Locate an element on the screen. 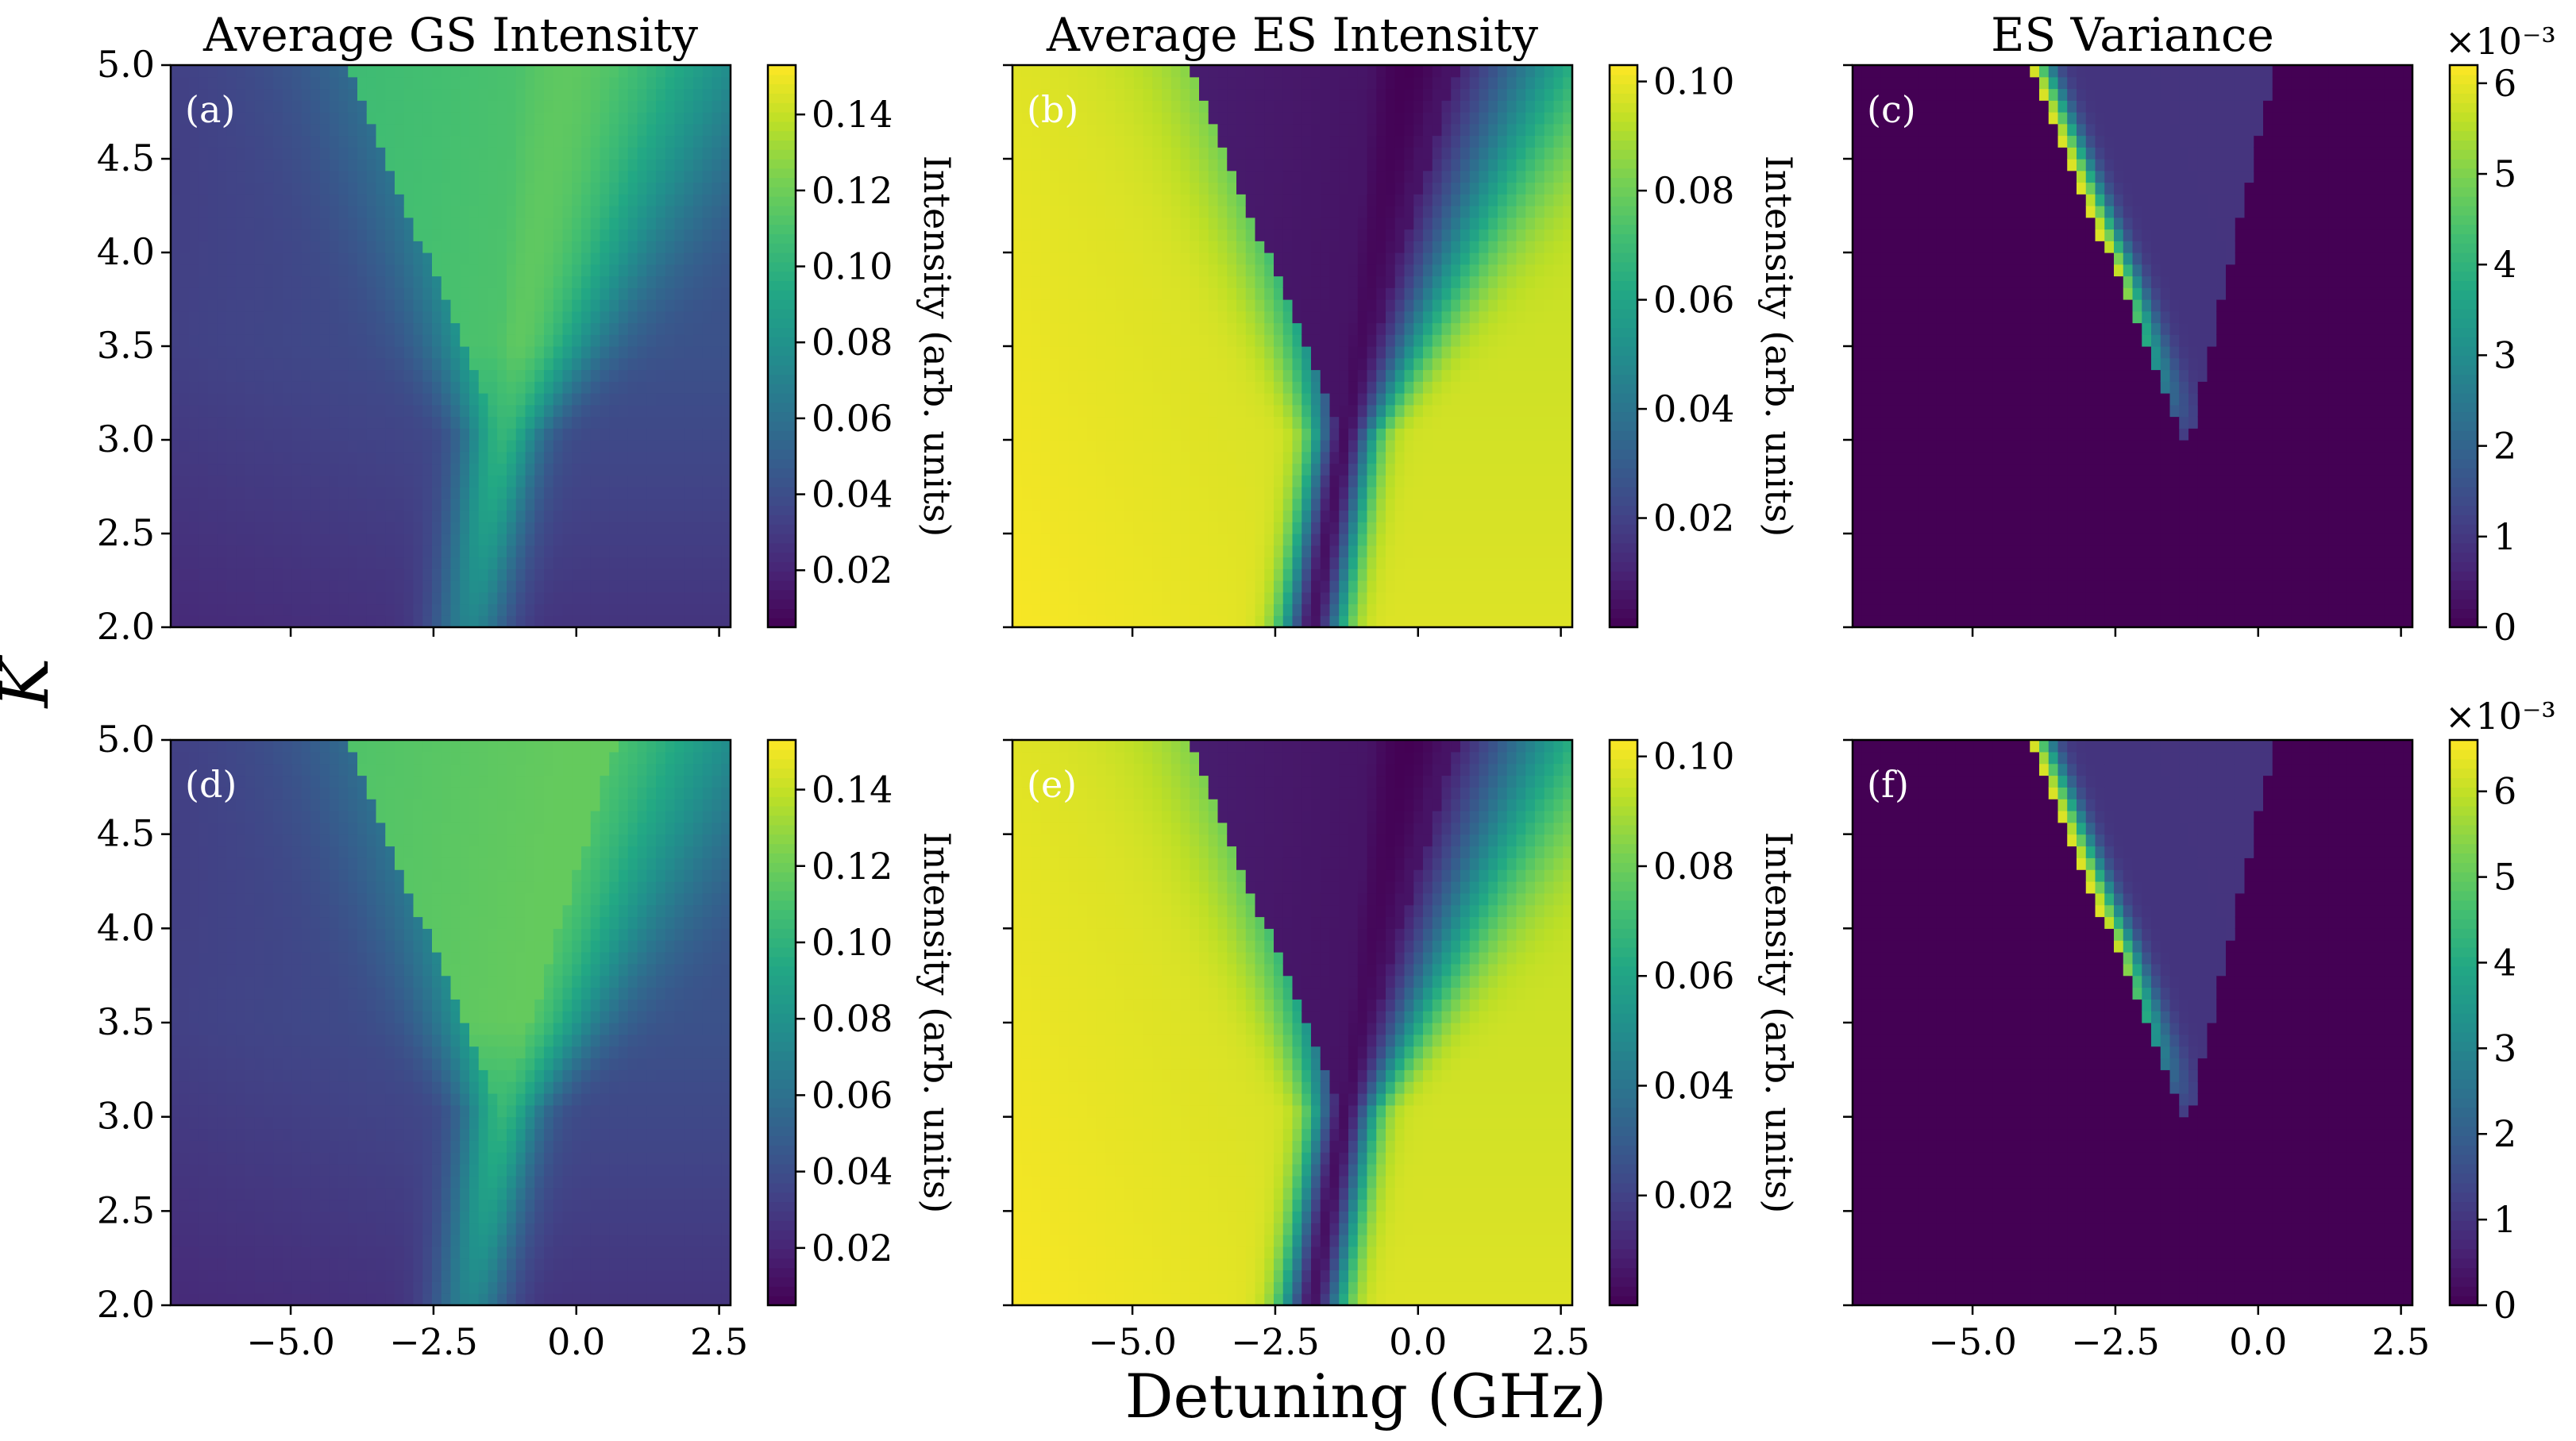 This screenshot has width=2576, height=1441. colorbar-segment is located at coordinates (782, 360).